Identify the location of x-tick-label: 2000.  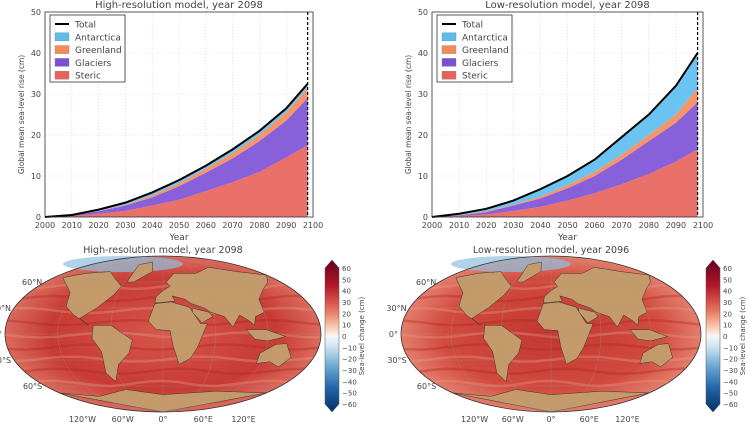
(45, 225).